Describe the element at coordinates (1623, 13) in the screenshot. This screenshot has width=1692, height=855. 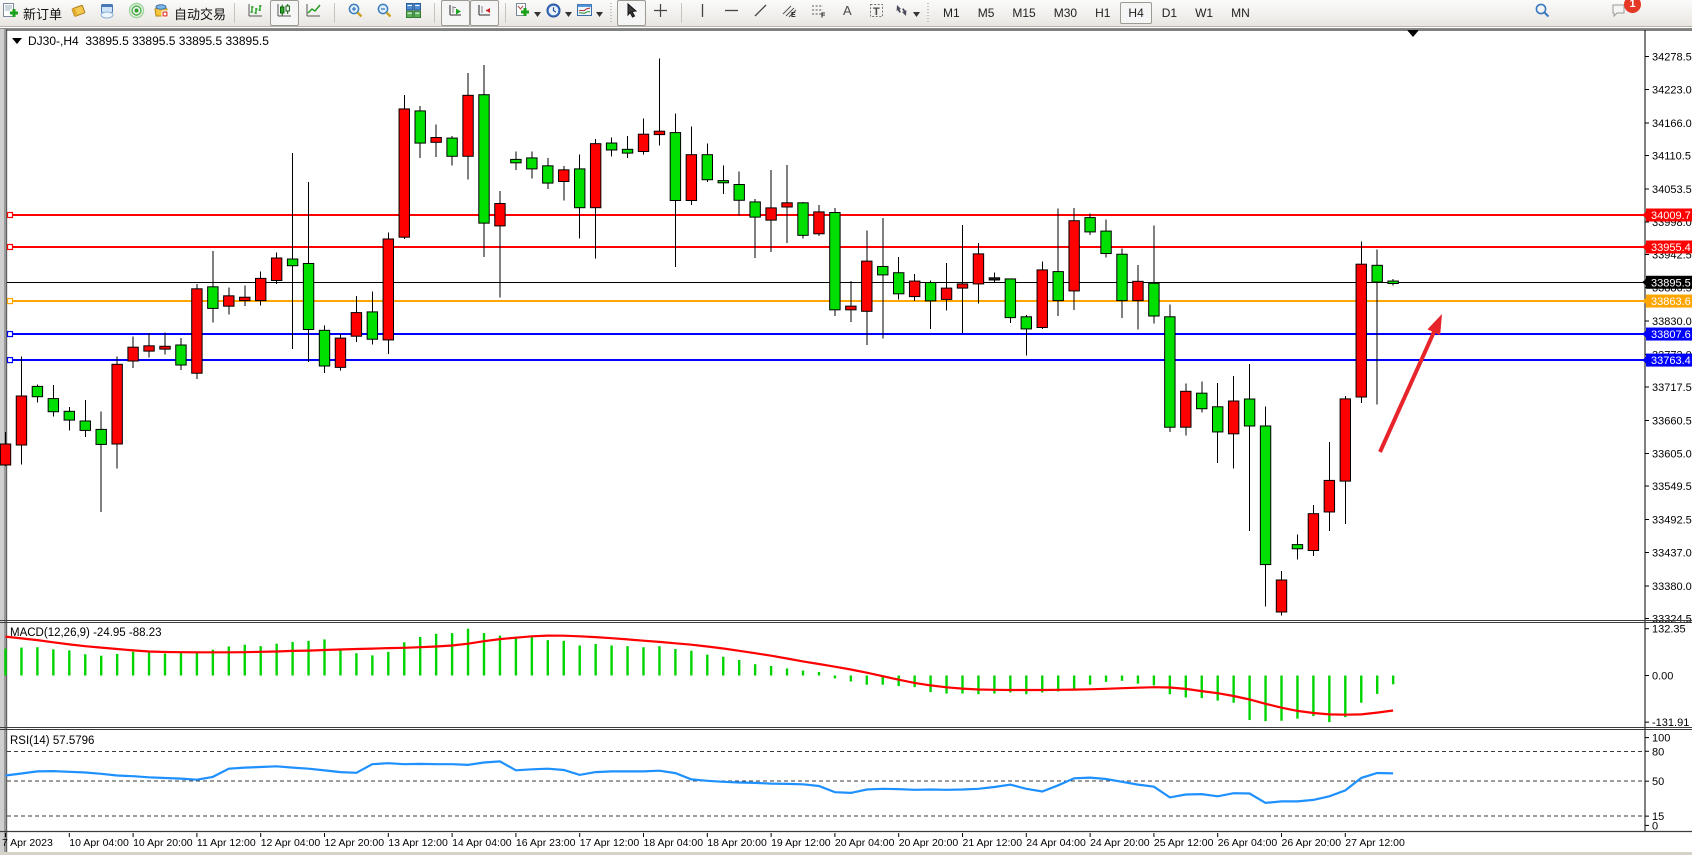
I see `notifications-button: 1` at that location.